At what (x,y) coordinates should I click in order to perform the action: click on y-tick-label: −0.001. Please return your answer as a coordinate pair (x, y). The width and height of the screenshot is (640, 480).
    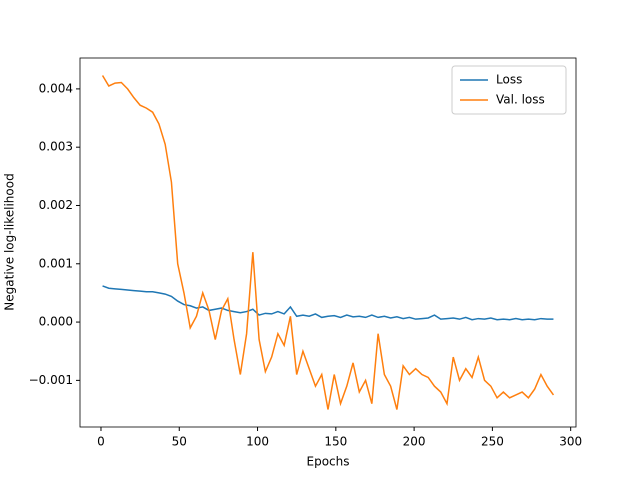
    Looking at the image, I should click on (51, 380).